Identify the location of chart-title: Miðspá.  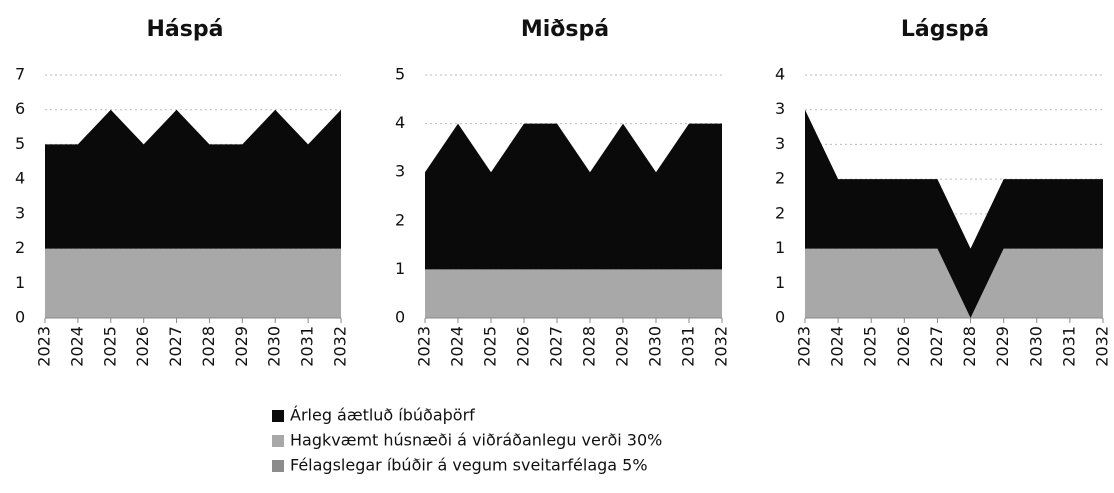
(565, 29).